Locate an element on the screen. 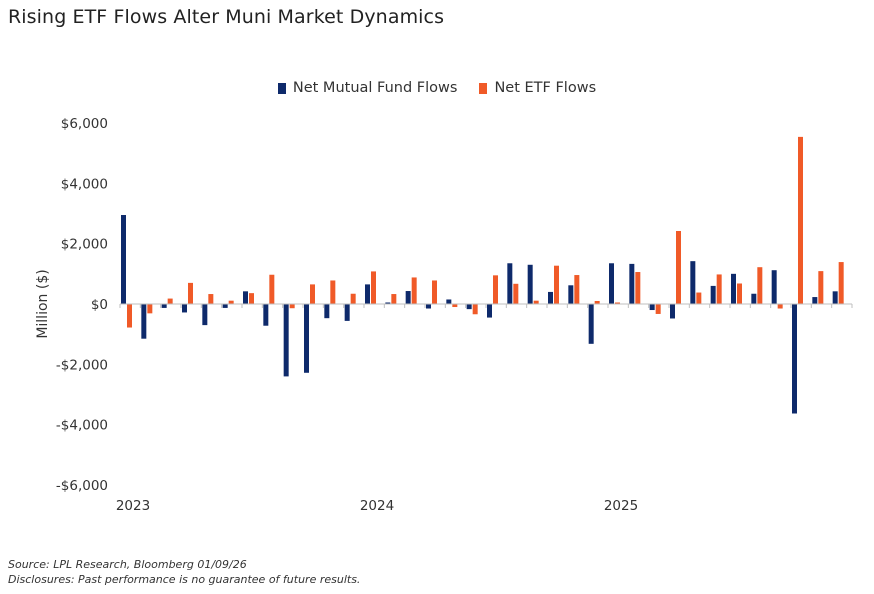 This screenshot has width=874, height=594. y-tick-label: $2,000 is located at coordinates (84, 245).